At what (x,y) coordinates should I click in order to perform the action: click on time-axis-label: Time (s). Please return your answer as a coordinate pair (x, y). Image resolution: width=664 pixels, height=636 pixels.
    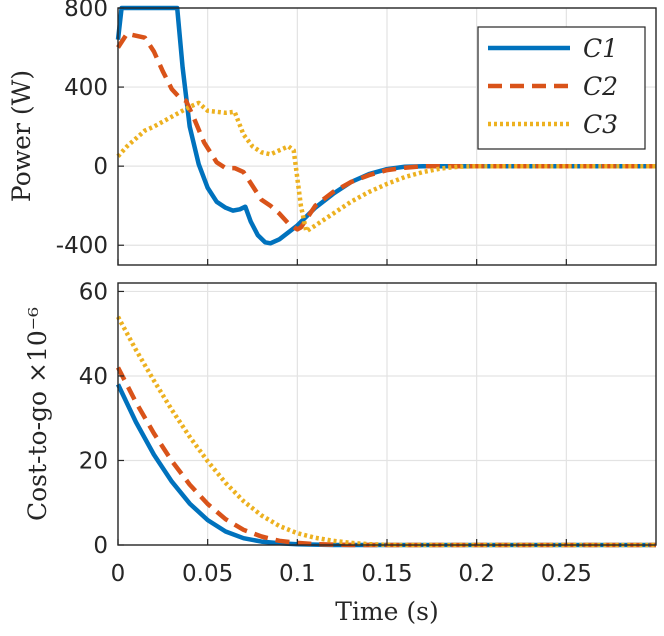
    Looking at the image, I should click on (386, 611).